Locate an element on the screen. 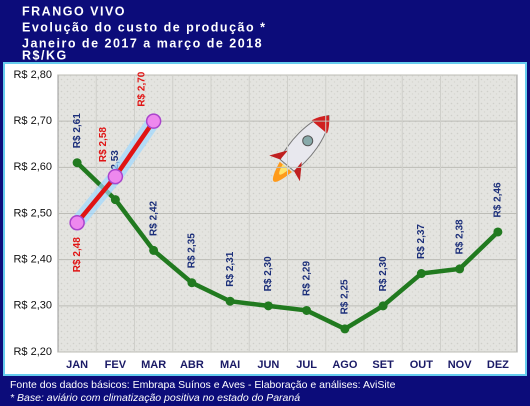 Image resolution: width=530 pixels, height=406 pixels. y-axis-label: R$/KG is located at coordinates (45, 55).